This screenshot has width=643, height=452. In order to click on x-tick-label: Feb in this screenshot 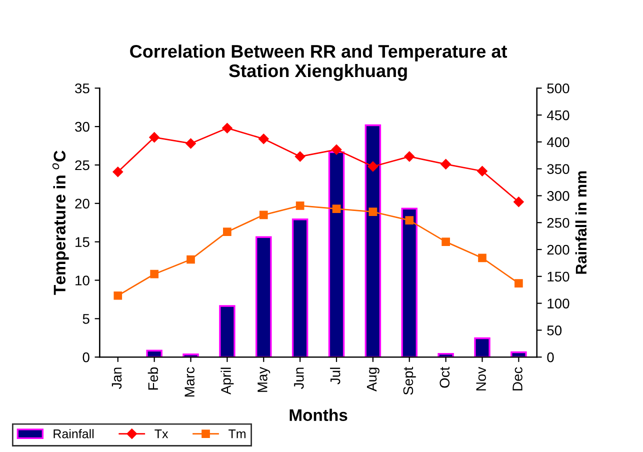, I will do `click(153, 378)`.